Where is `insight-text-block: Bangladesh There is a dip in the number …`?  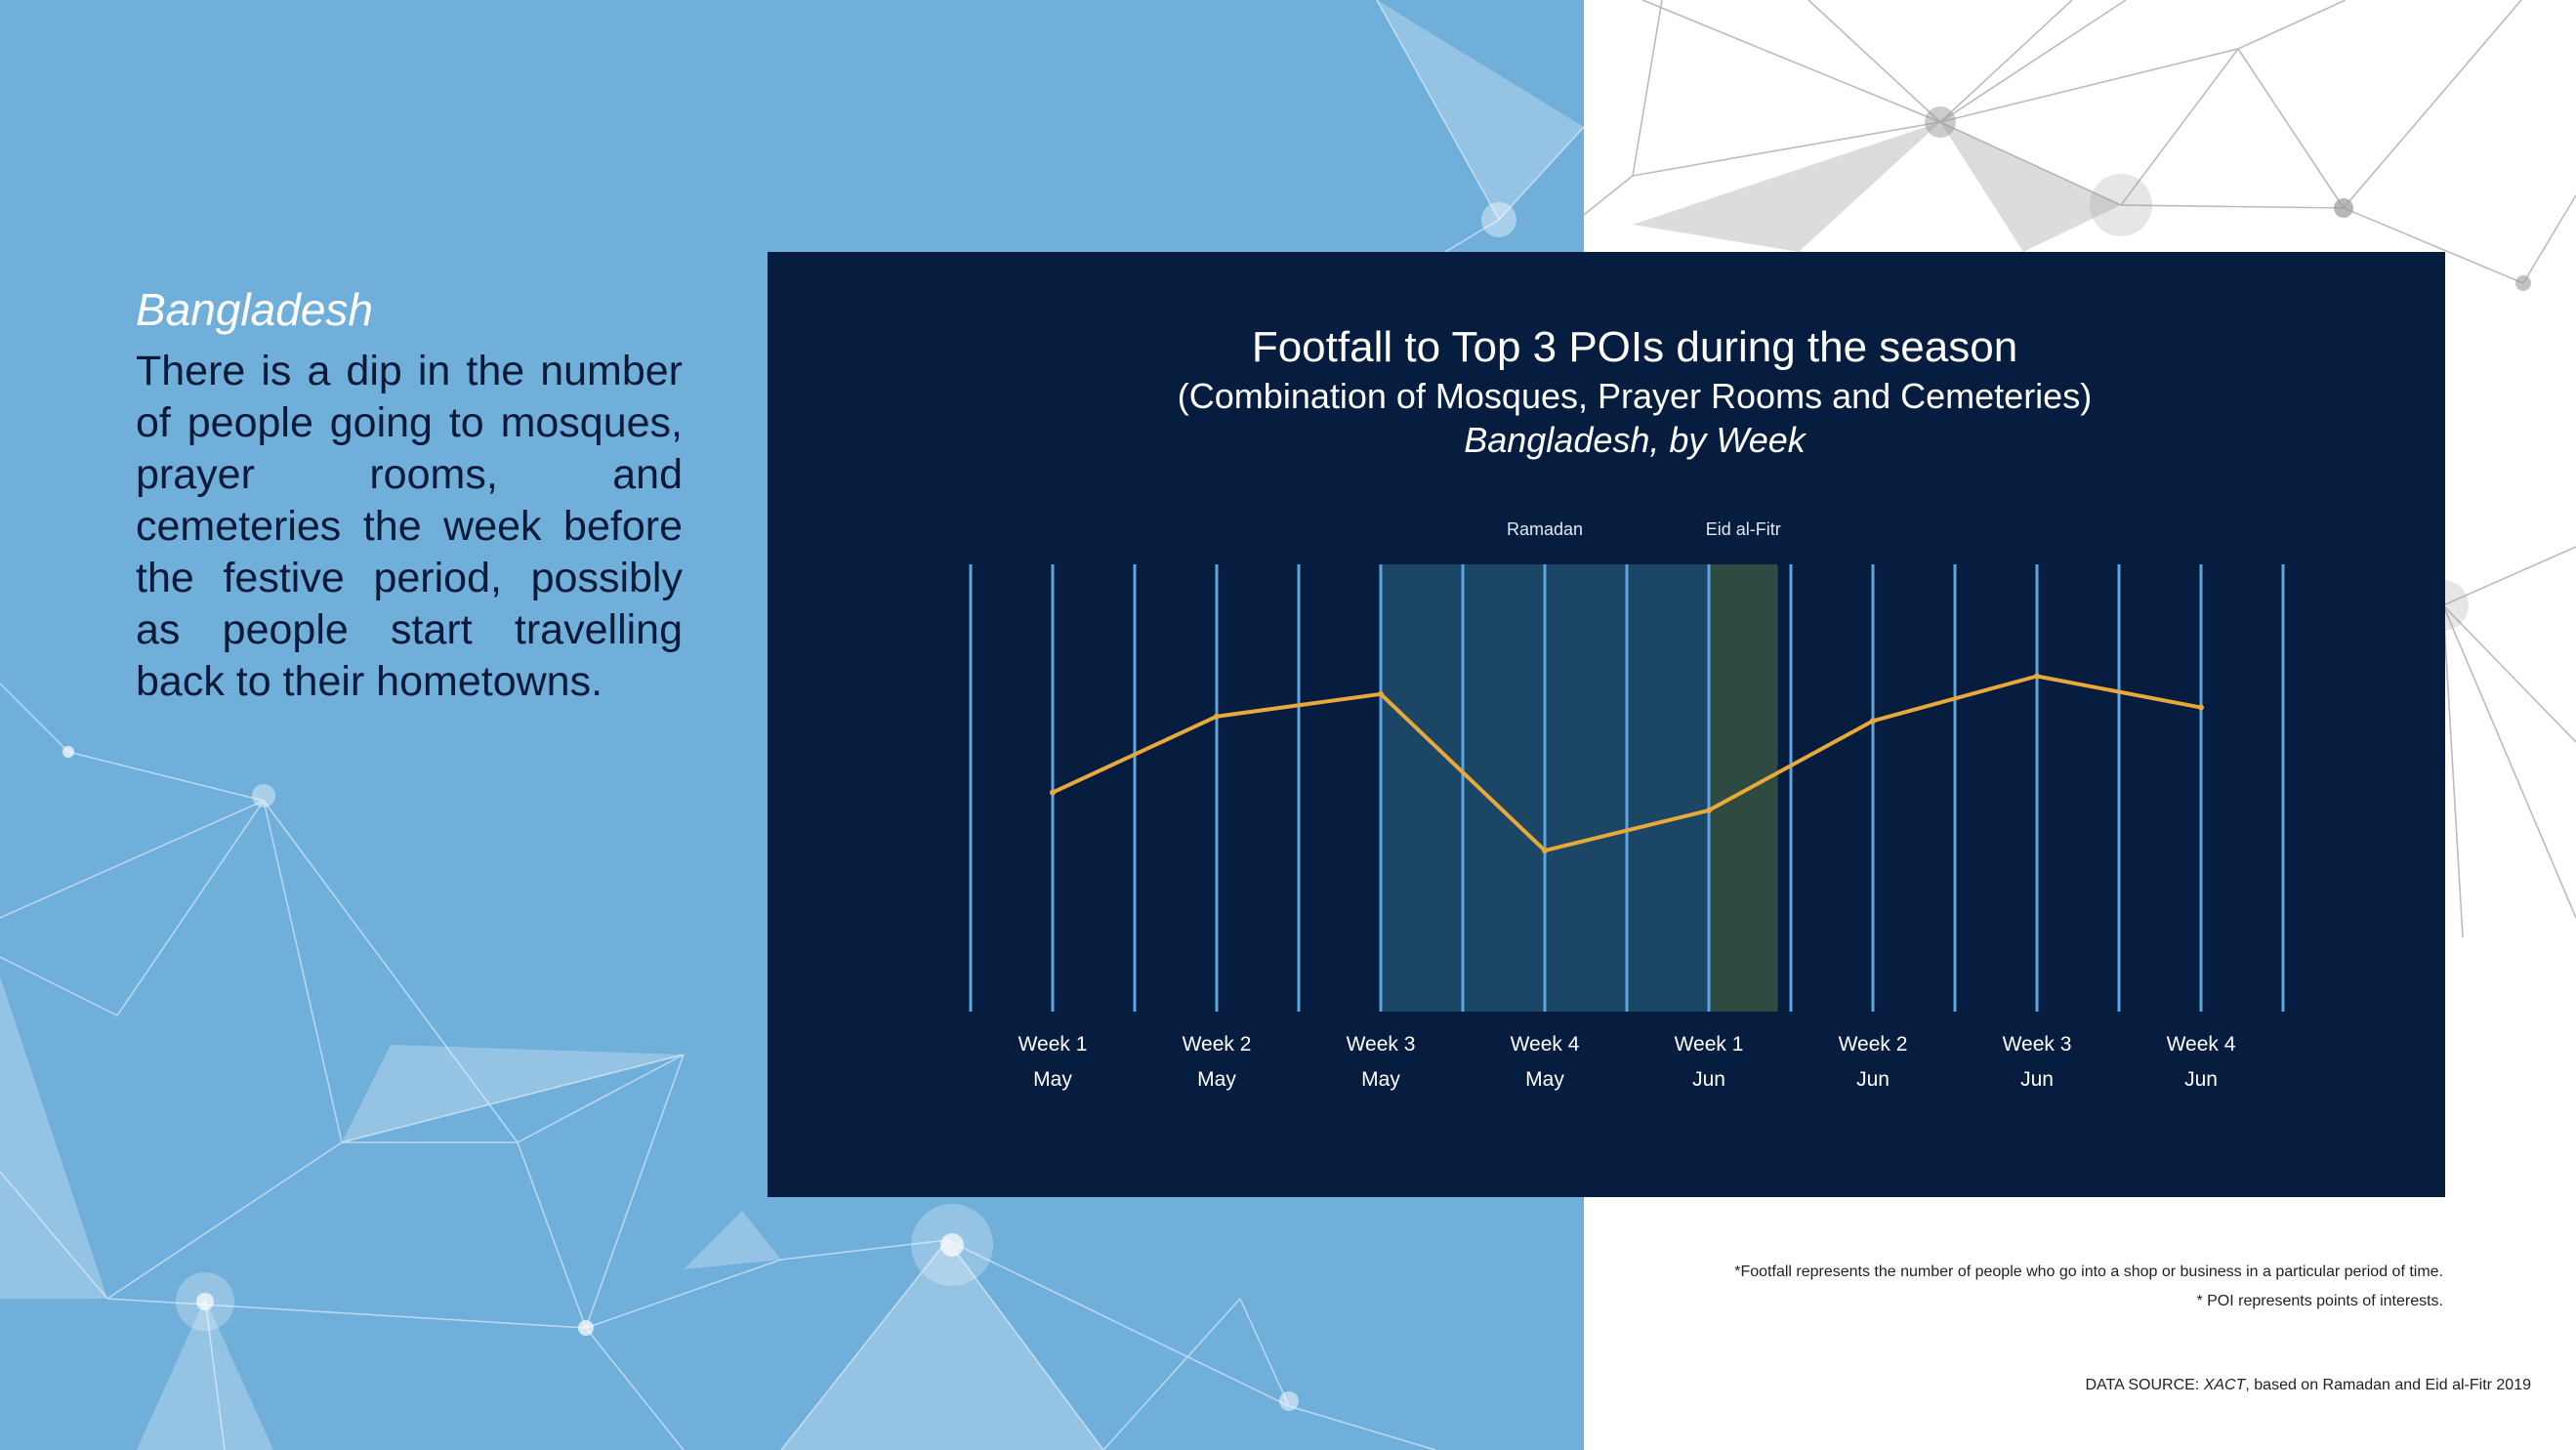
insight-text-block: Bangladesh There is a dip in the number … is located at coordinates (409, 495).